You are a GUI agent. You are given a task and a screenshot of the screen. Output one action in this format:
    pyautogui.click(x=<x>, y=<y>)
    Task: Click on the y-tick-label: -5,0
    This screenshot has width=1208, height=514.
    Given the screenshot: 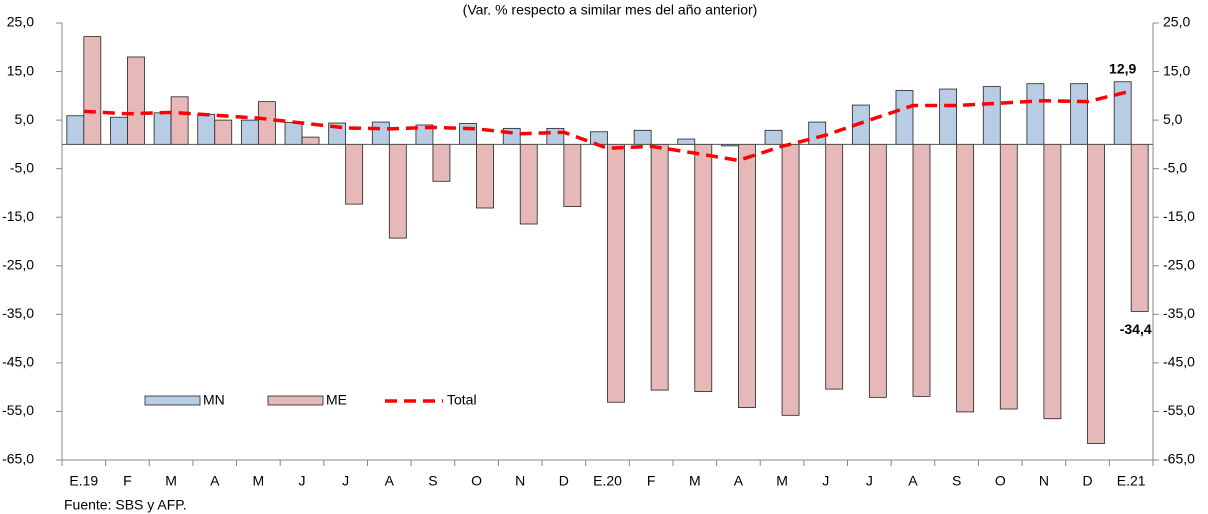 What is the action you would take?
    pyautogui.click(x=22, y=167)
    